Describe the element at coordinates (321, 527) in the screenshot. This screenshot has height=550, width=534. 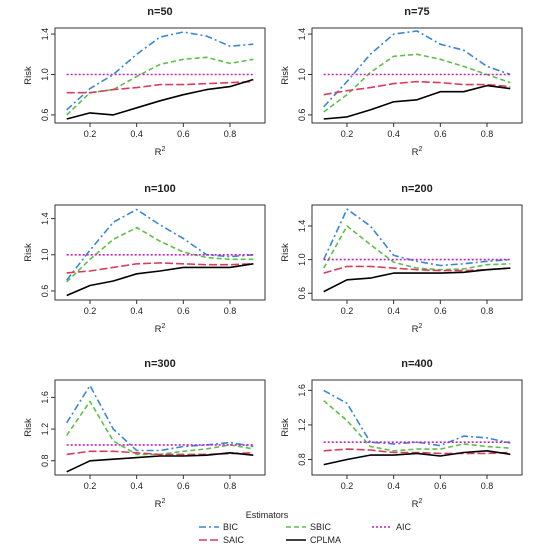
I see `legend-label: SBIC` at that location.